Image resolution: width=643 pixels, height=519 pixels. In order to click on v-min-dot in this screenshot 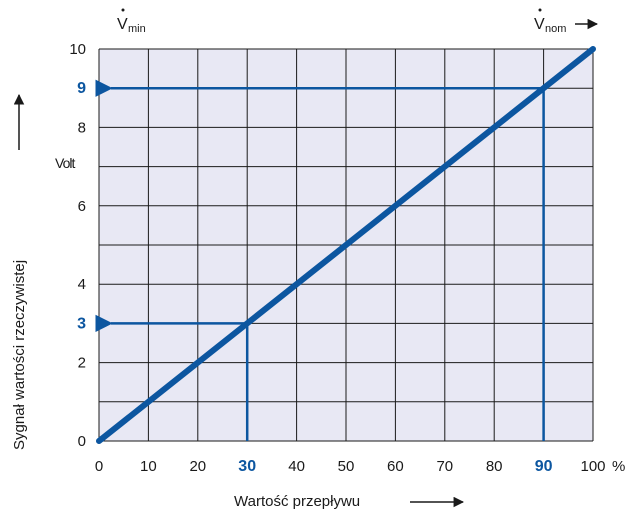, I will do `click(123, 10)`.